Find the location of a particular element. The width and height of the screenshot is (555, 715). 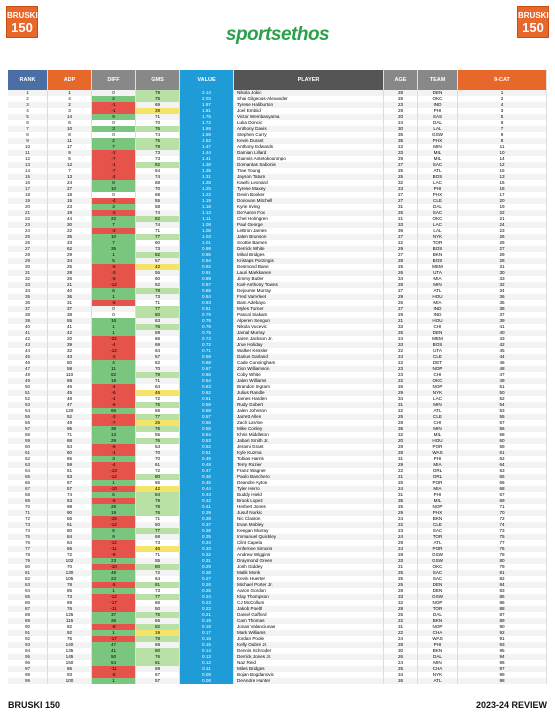

cell: Immanuel Quickley is located at coordinates (309, 537).